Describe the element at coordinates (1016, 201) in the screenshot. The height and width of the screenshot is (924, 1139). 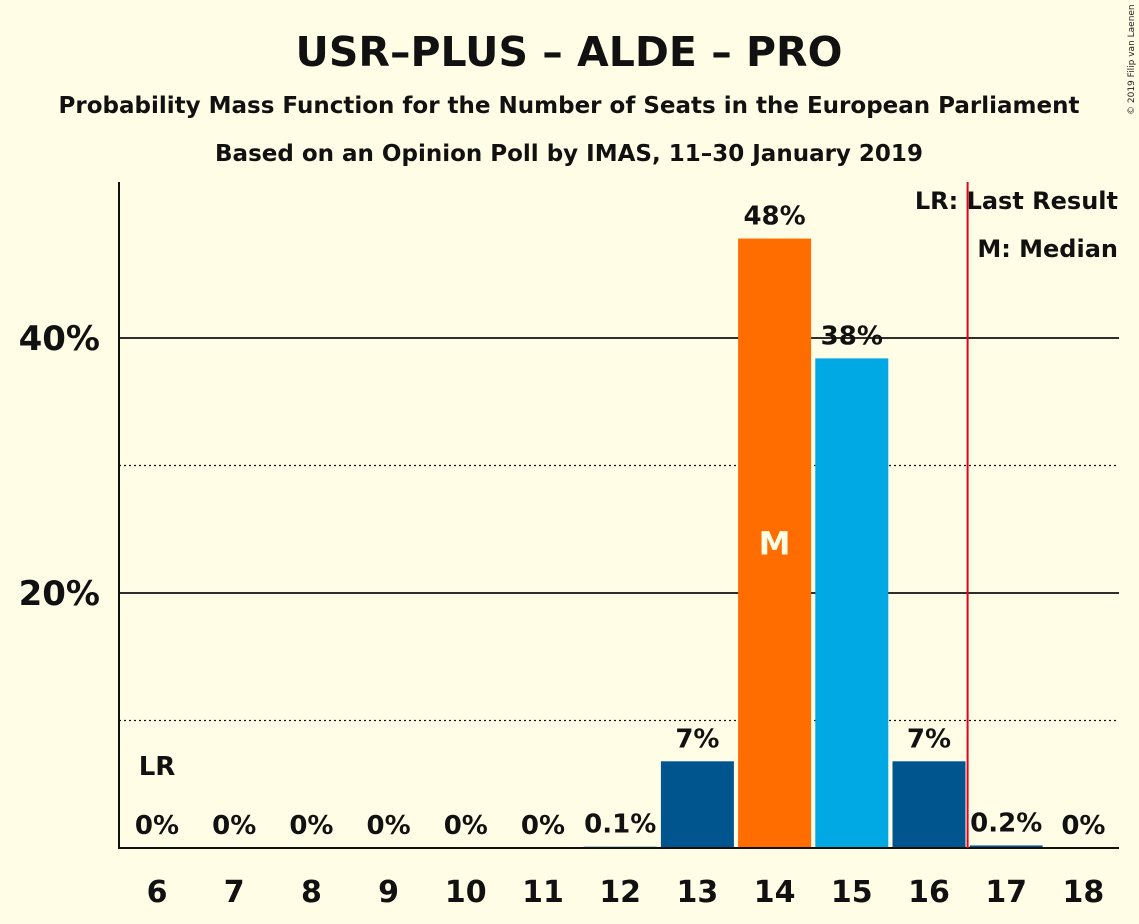
I see `legend-last-result: LR: Last Result` at that location.